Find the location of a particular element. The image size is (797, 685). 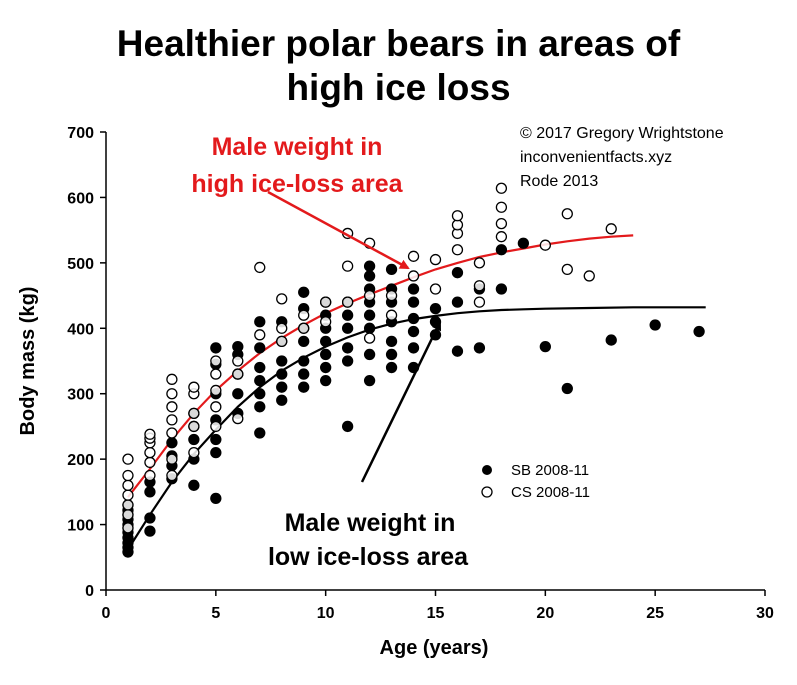

y-tick-label: 400 is located at coordinates (80, 329).